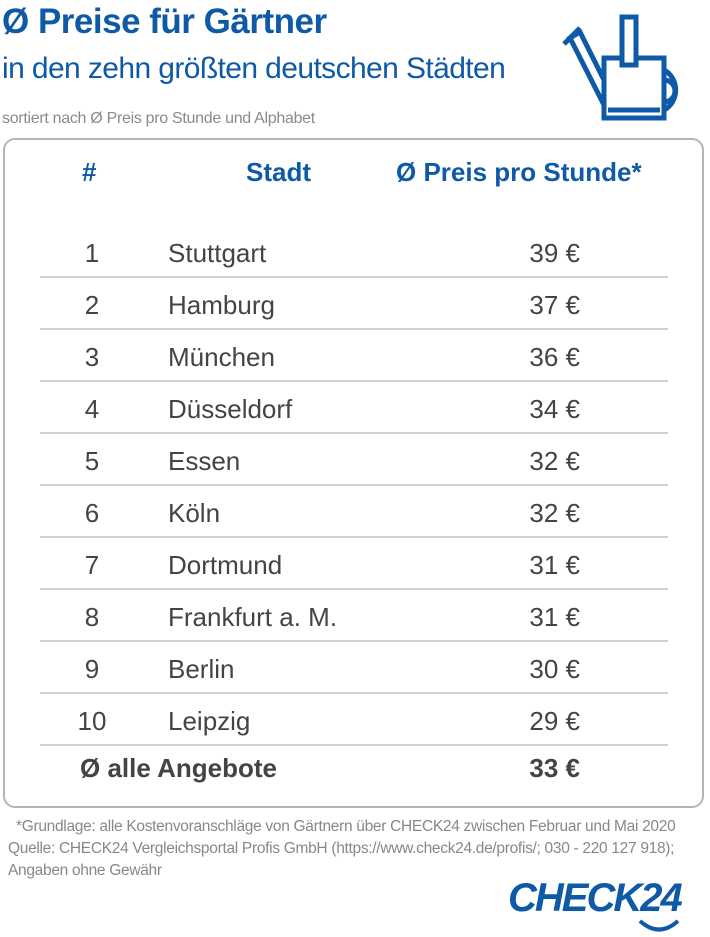 The image size is (710, 937). What do you see at coordinates (354, 615) in the screenshot?
I see `table-row: 8 Frankfurt a. M. 31 €` at bounding box center [354, 615].